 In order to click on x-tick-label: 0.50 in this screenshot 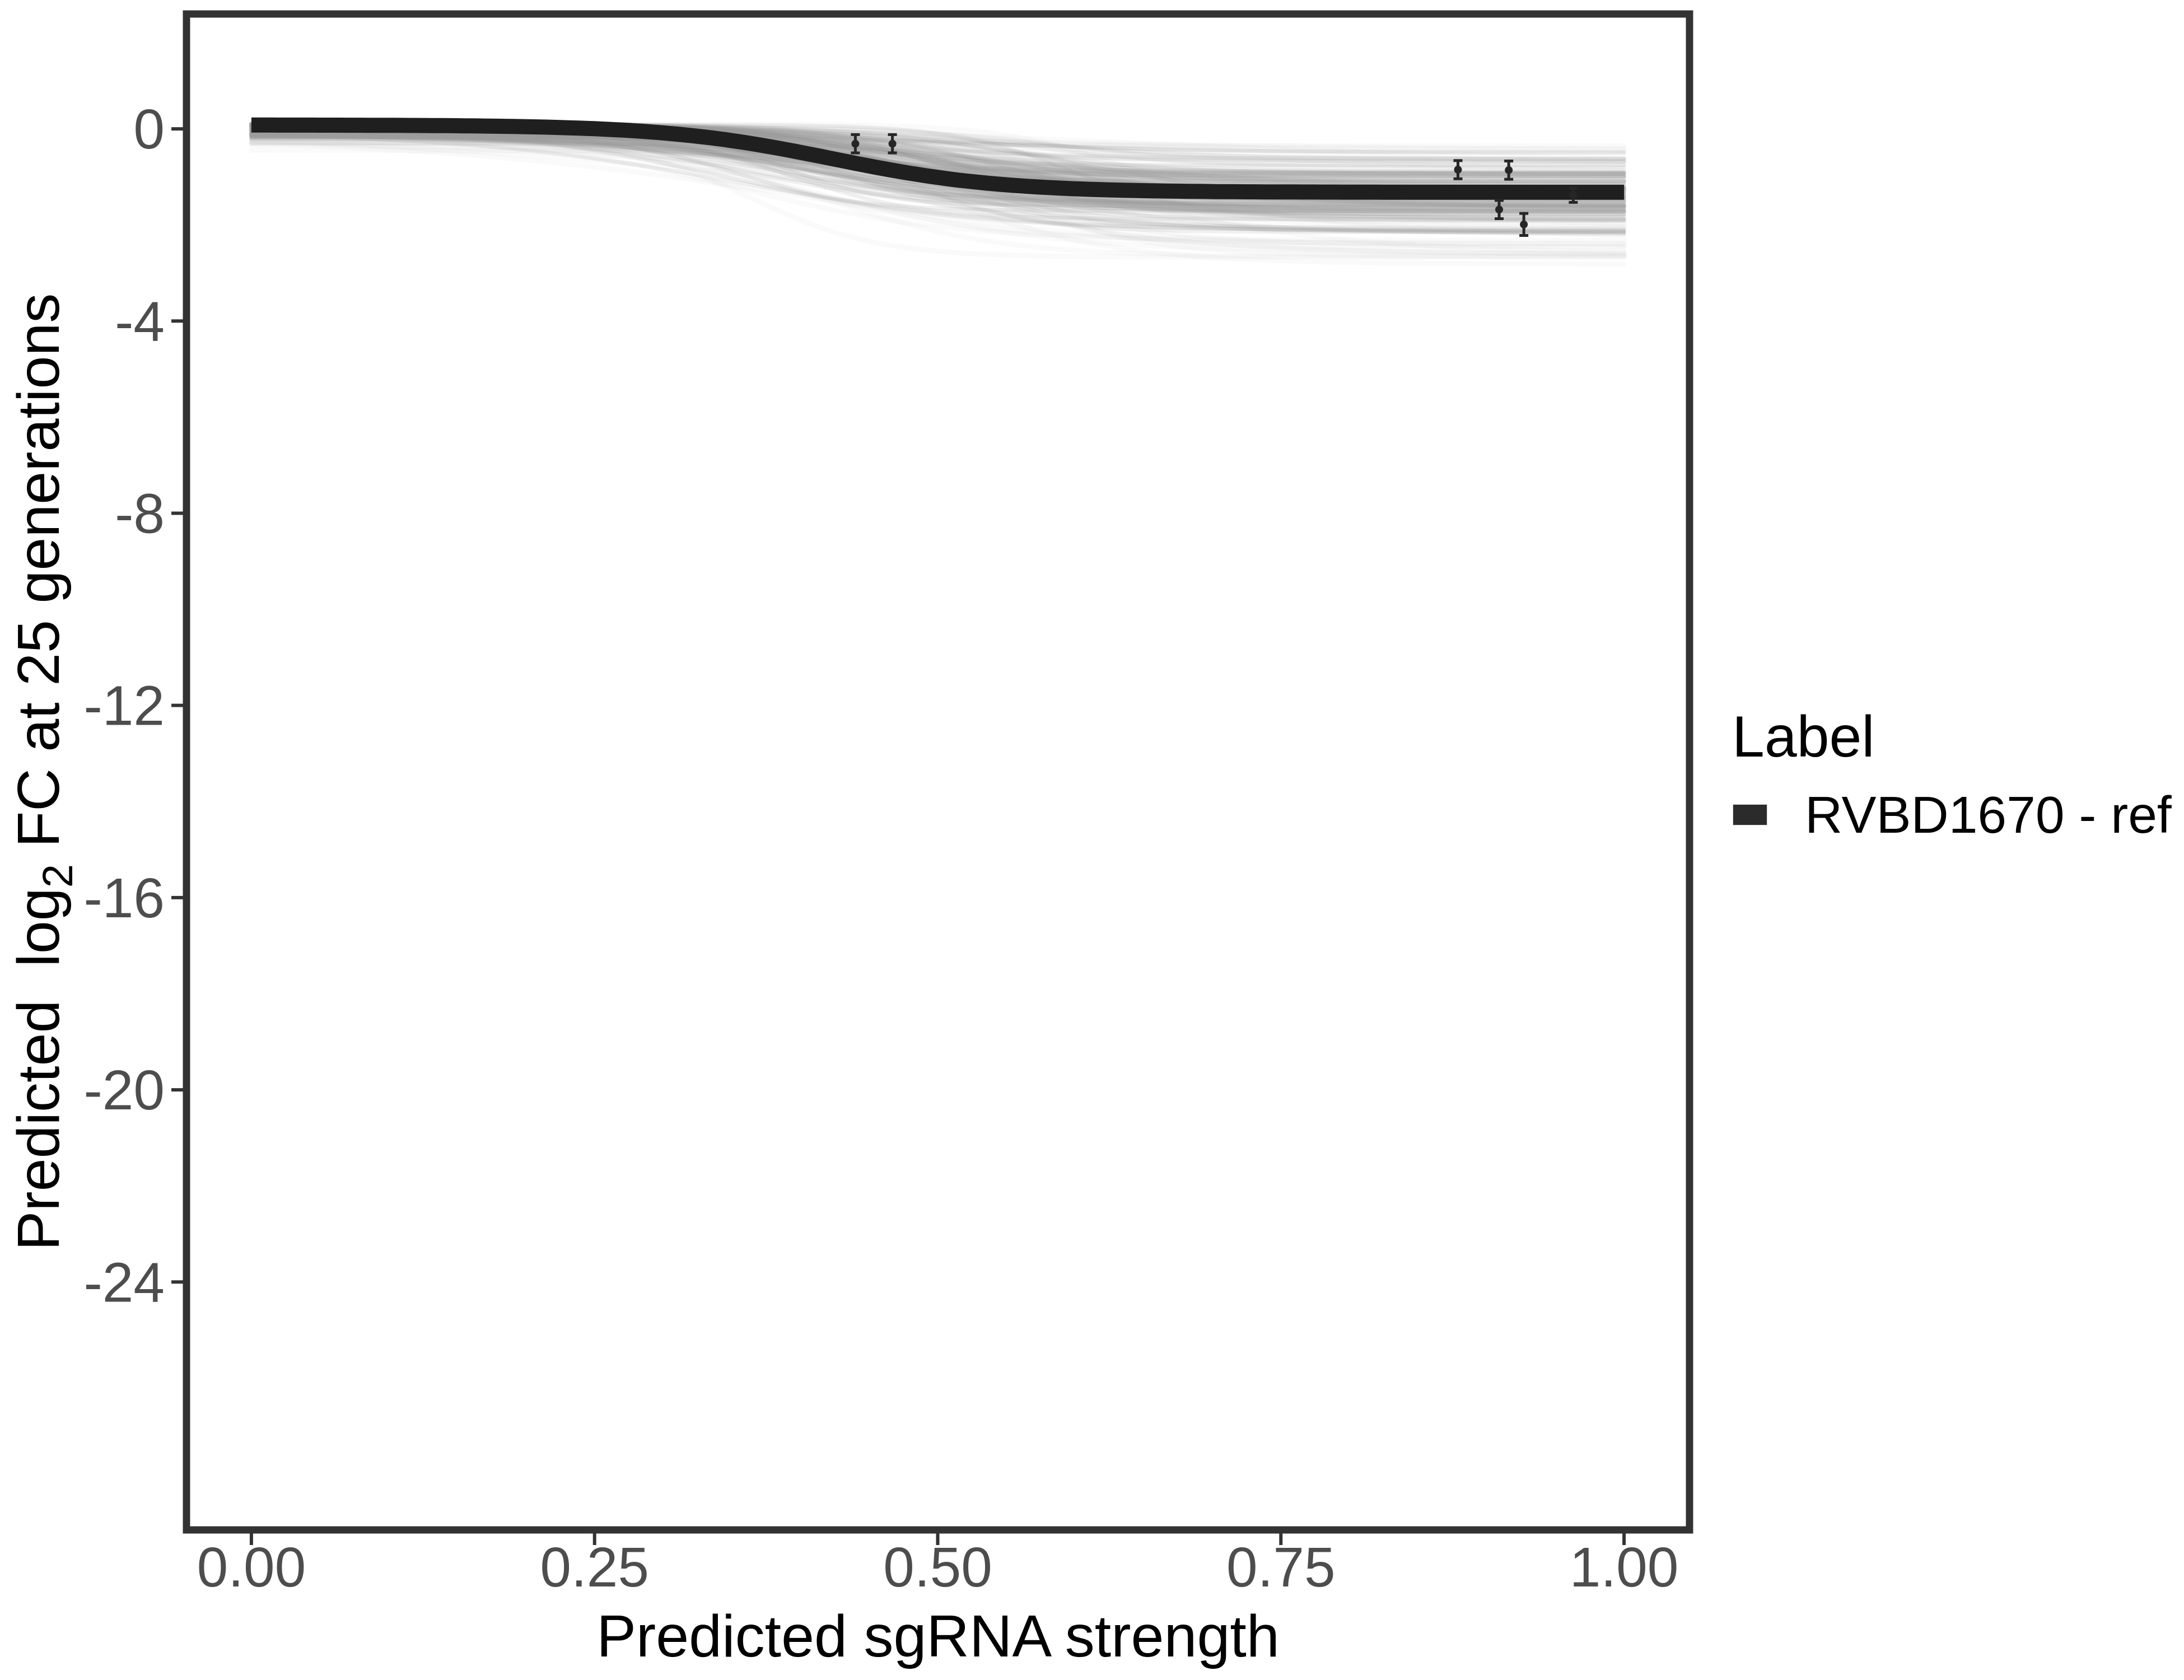, I will do `click(938, 1568)`.